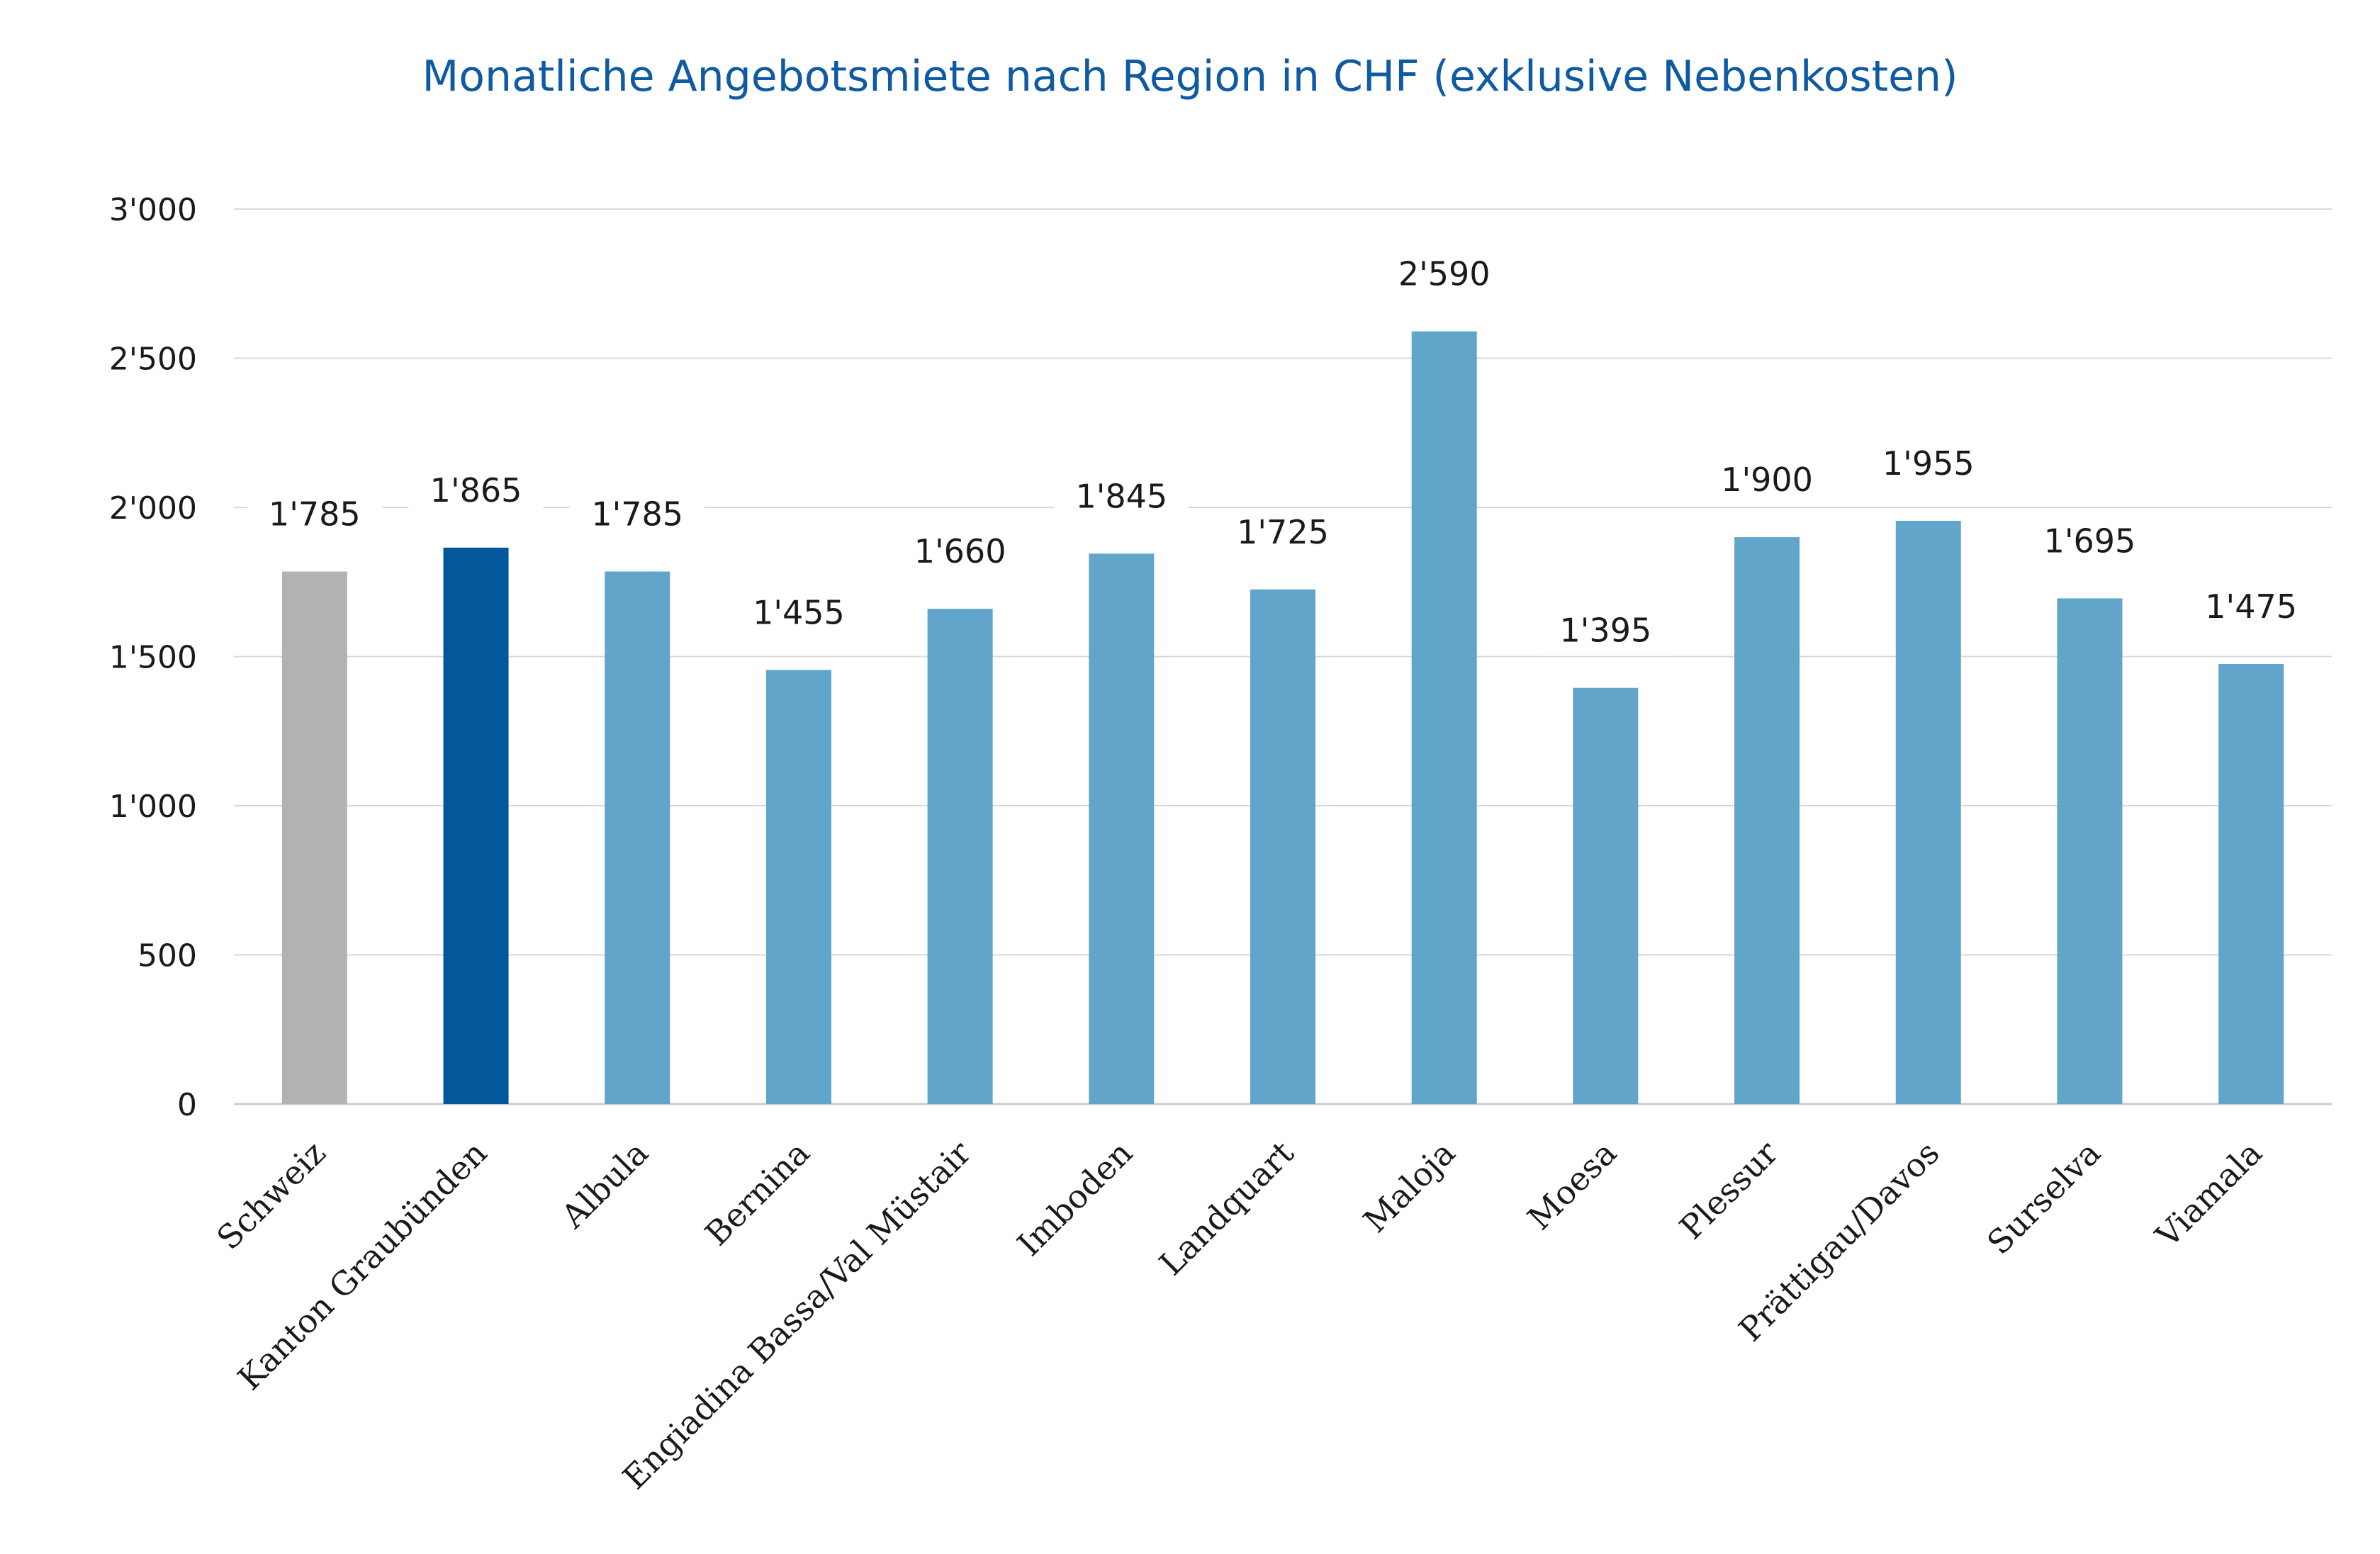 This screenshot has height=1554, width=2380. What do you see at coordinates (2251, 606) in the screenshot?
I see `data-label: 1'475` at bounding box center [2251, 606].